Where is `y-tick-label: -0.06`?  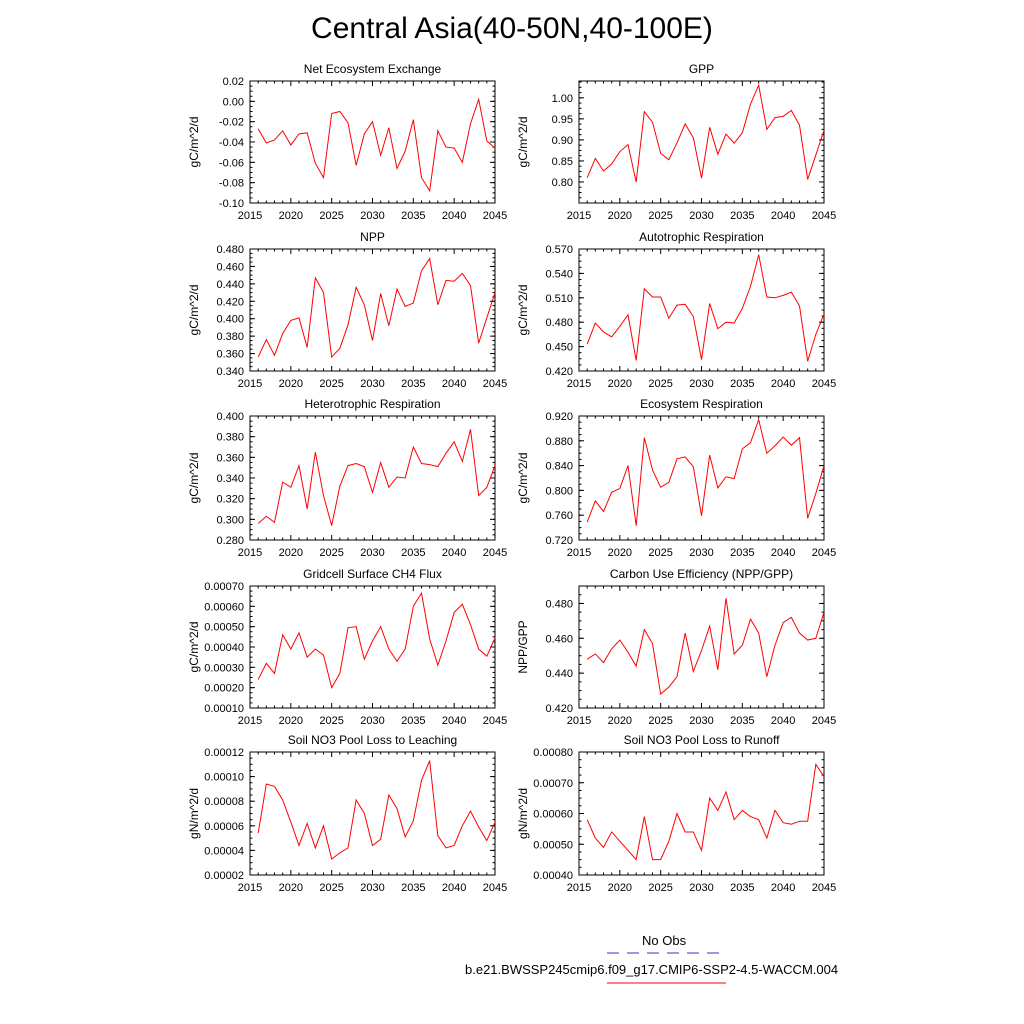
y-tick-label: -0.06 is located at coordinates (231, 163).